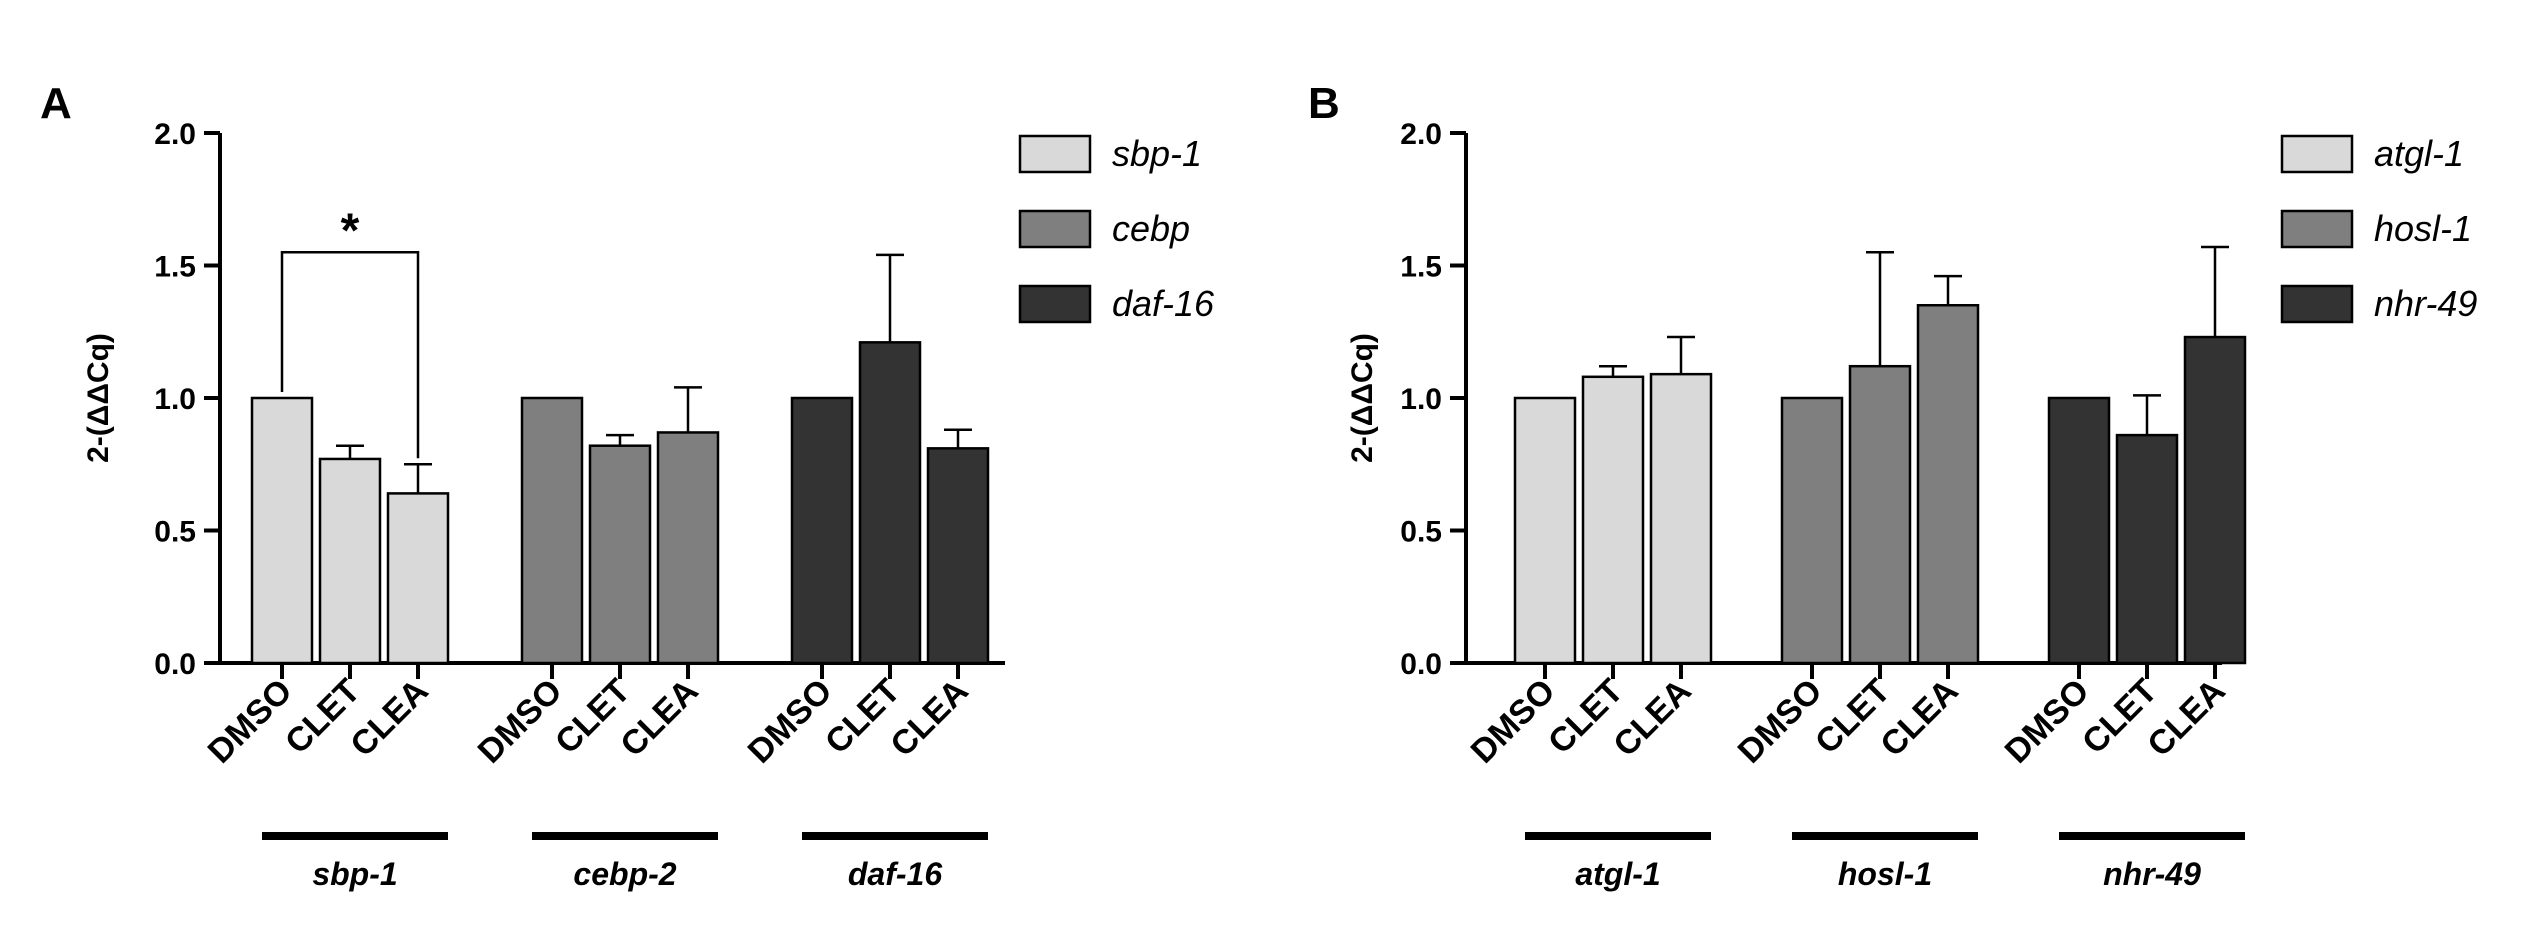  I want to click on legend-label: atgl-1, so click(2419, 153).